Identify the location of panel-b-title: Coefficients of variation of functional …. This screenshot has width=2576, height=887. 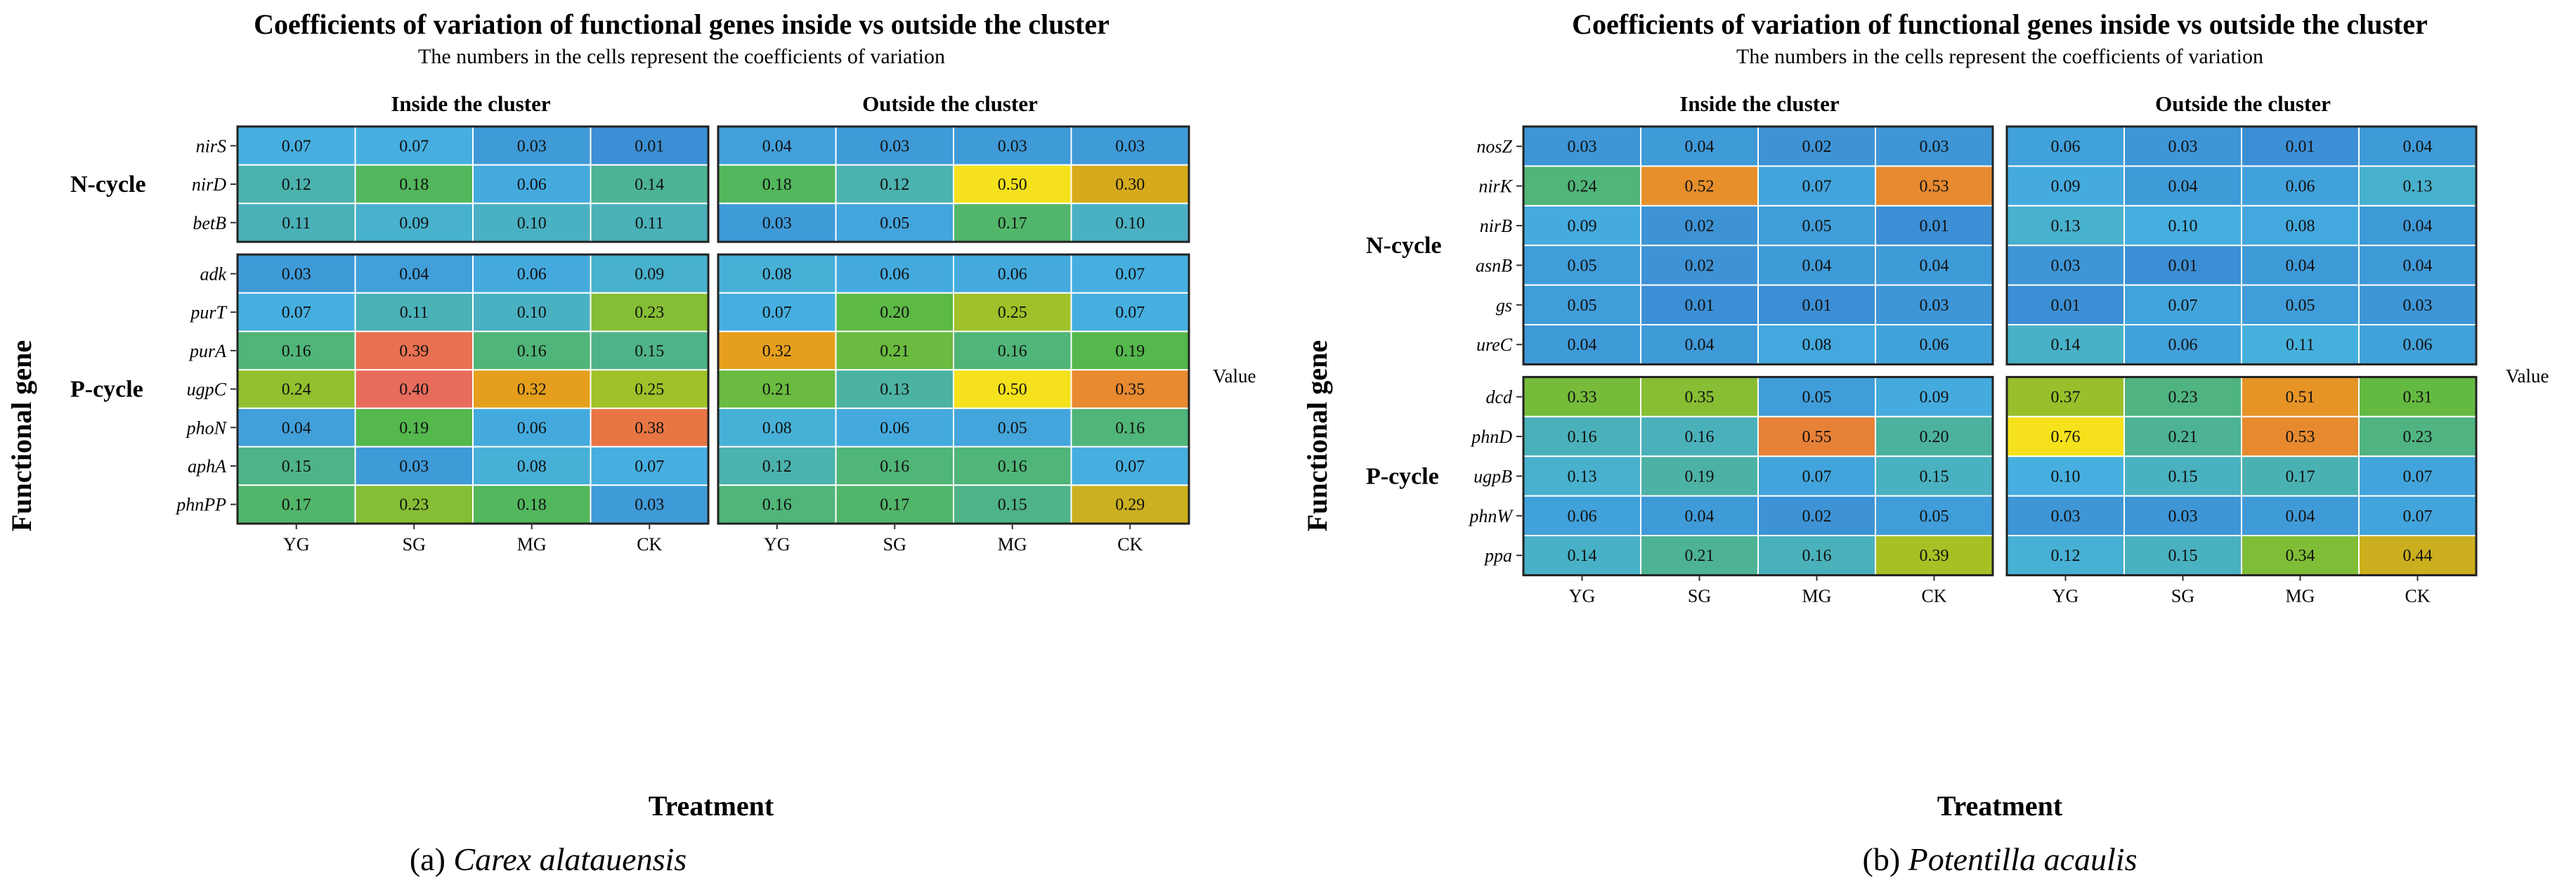
(2000, 24).